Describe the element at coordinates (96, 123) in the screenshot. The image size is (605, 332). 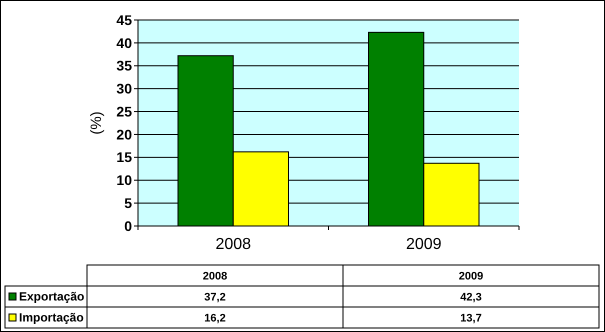
I see `y-axis-title: (%)` at that location.